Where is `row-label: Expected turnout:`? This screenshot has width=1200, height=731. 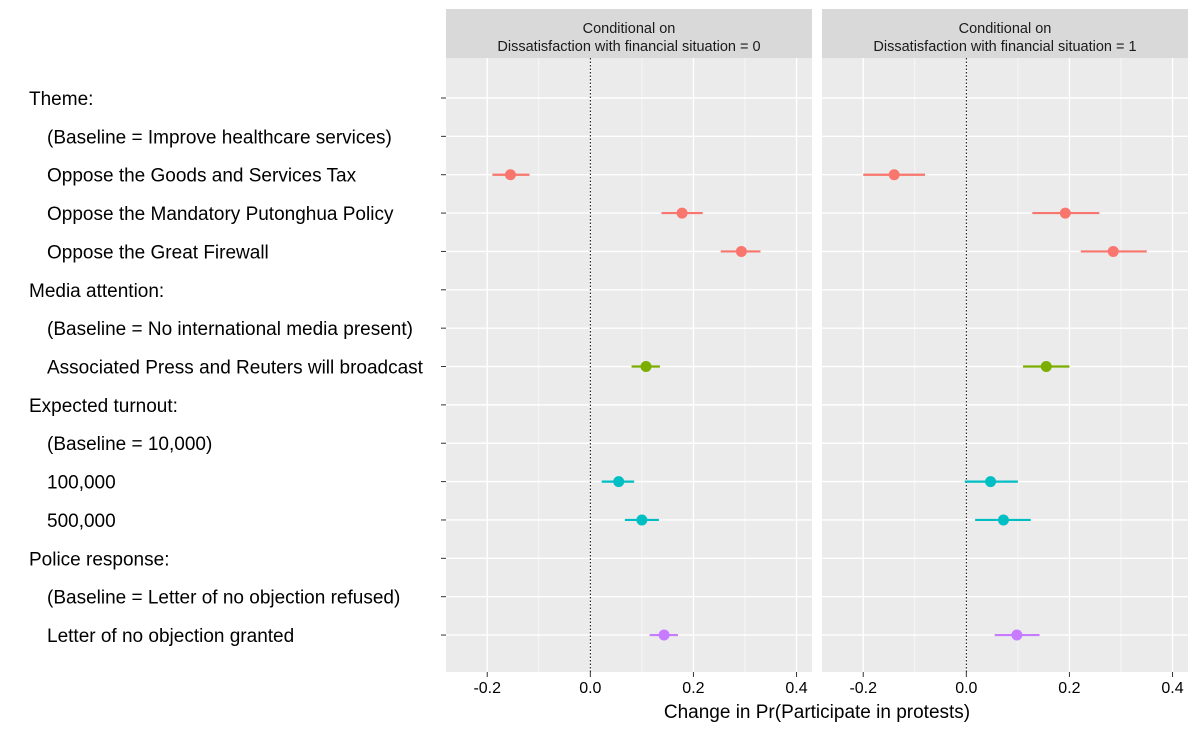 row-label: Expected turnout: is located at coordinates (103, 406).